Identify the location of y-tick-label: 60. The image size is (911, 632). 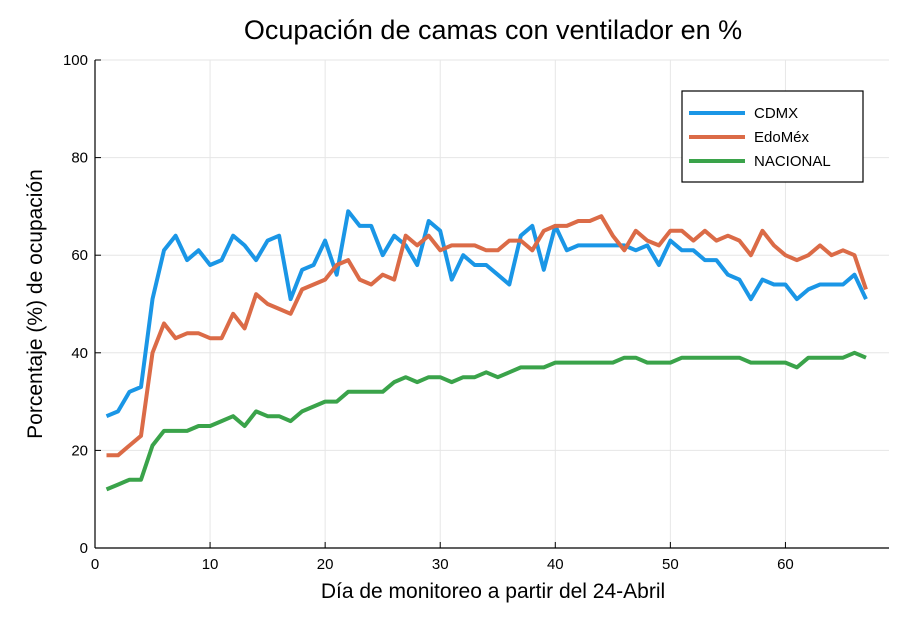
(79, 255).